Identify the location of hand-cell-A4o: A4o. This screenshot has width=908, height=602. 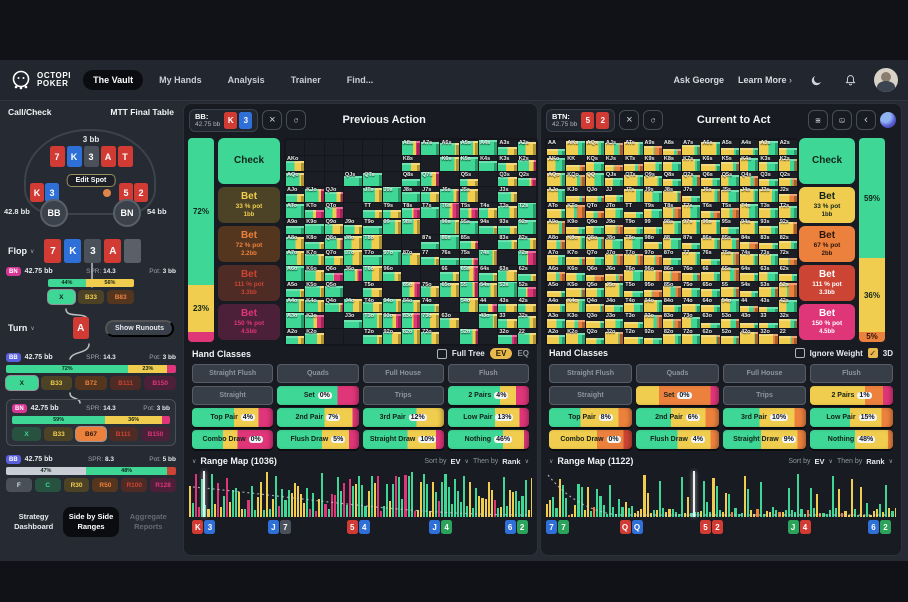
(556, 305).